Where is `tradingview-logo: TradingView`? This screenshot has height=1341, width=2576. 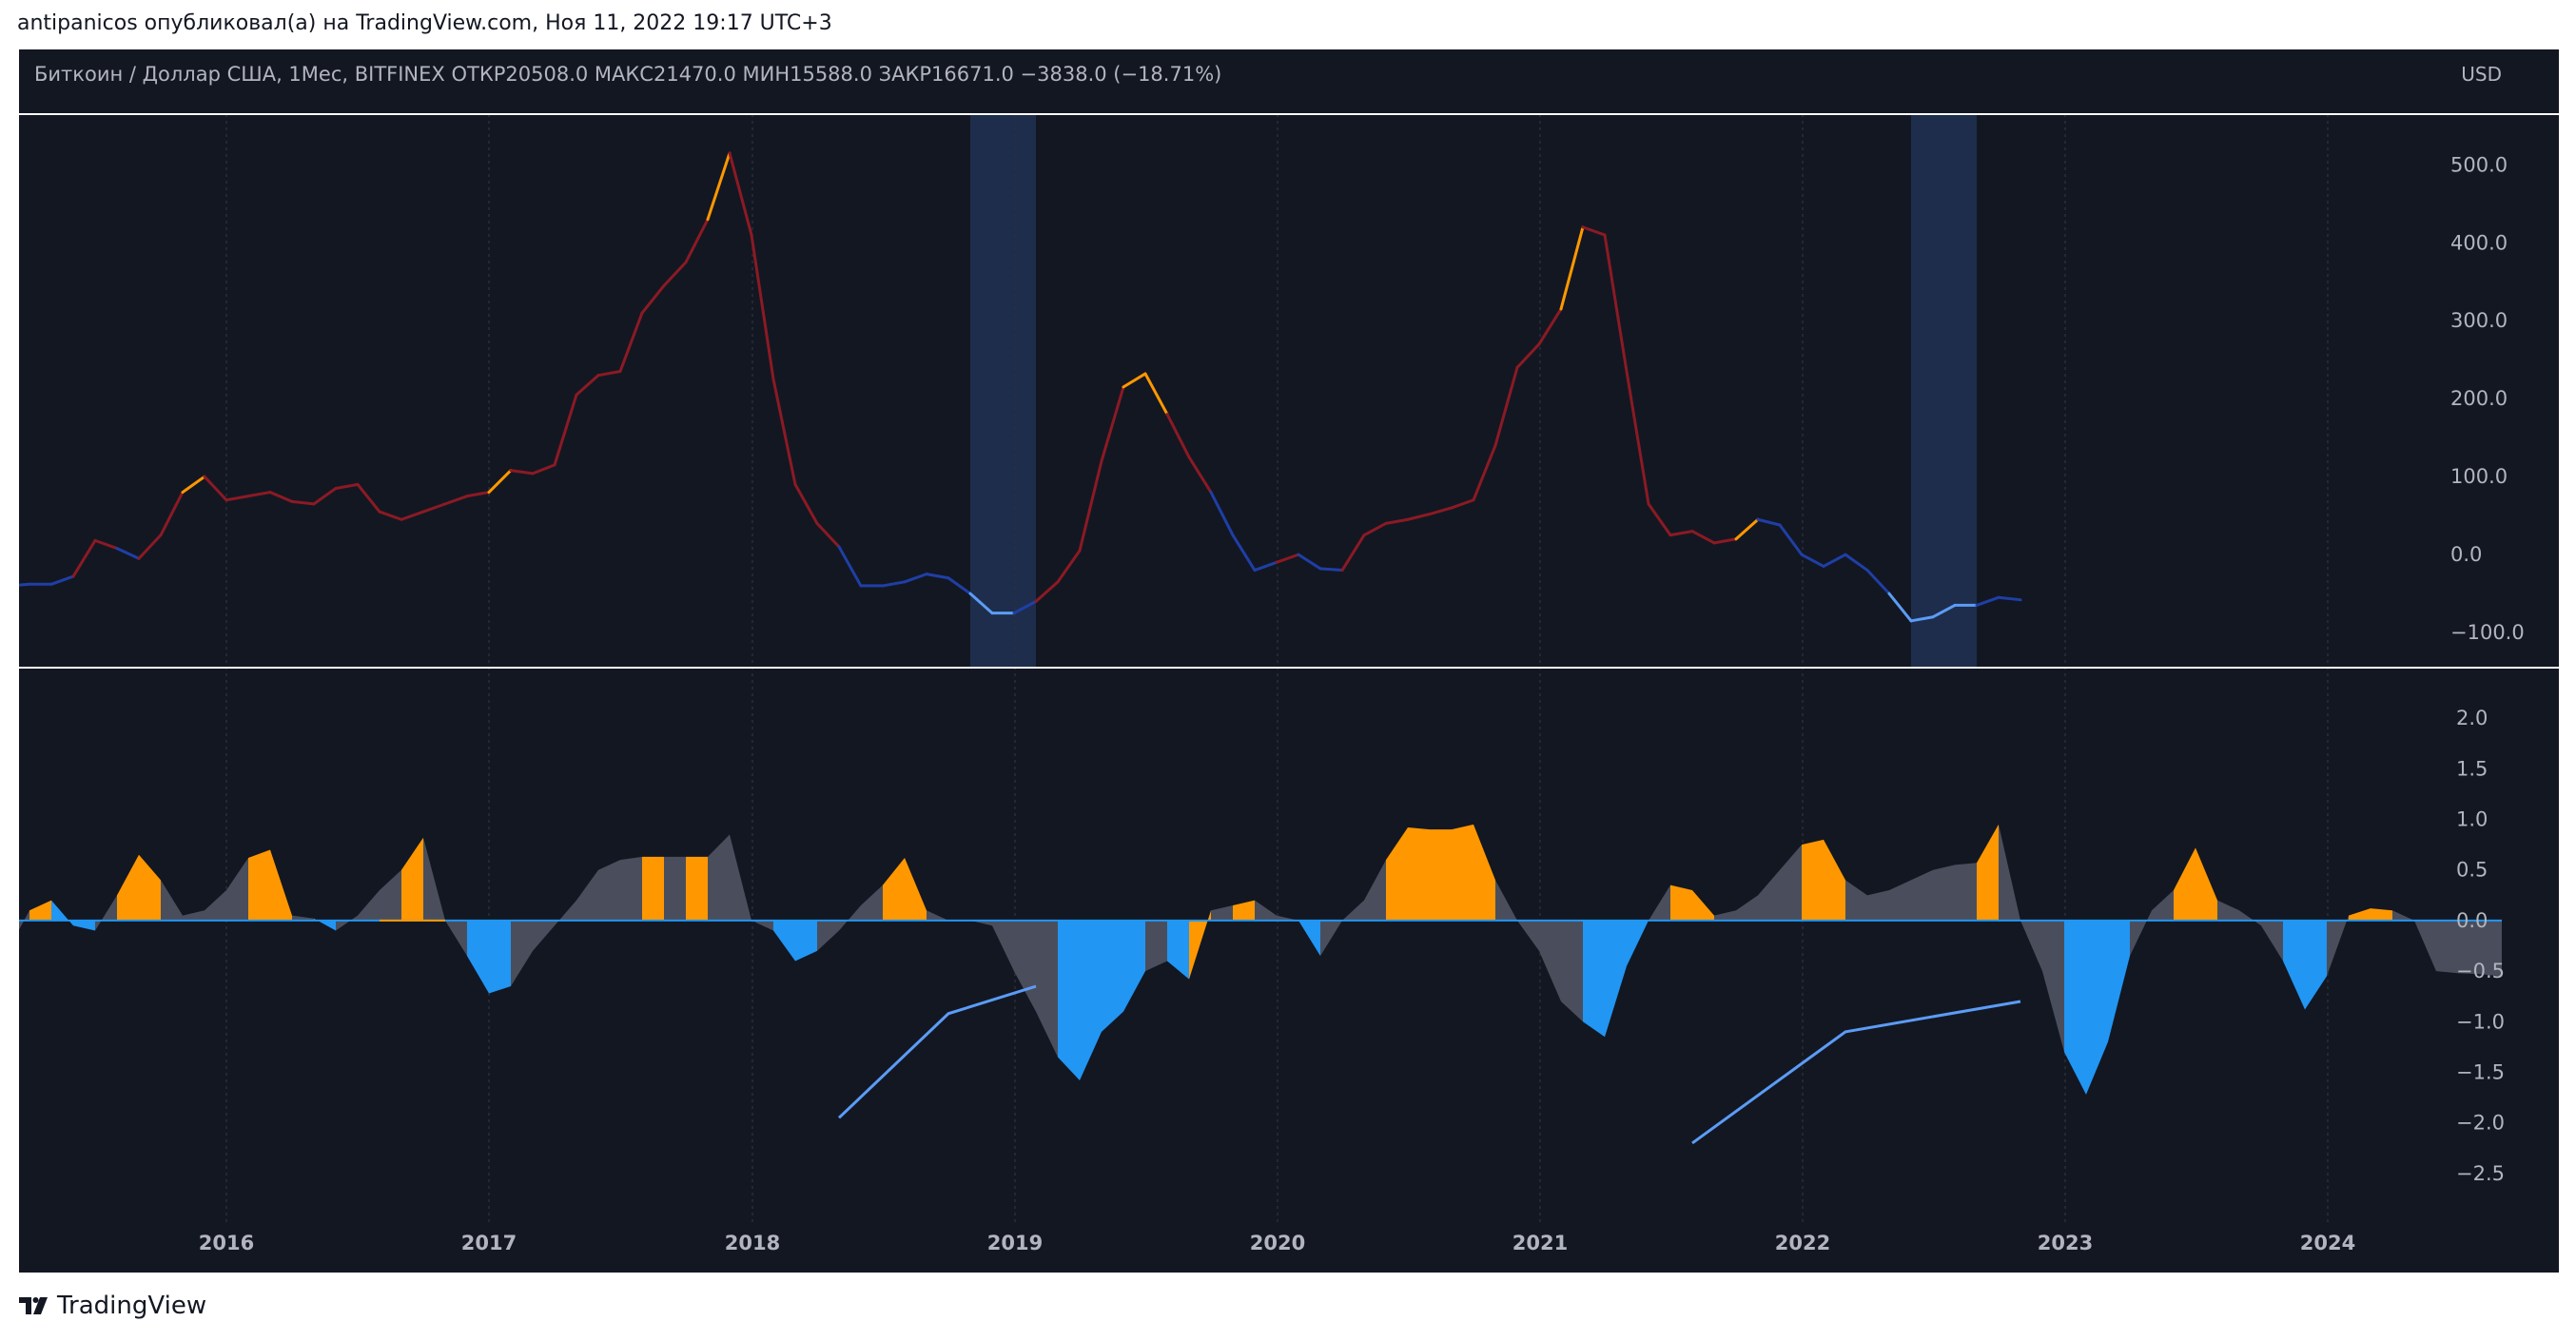 tradingview-logo: TradingView is located at coordinates (112, 1306).